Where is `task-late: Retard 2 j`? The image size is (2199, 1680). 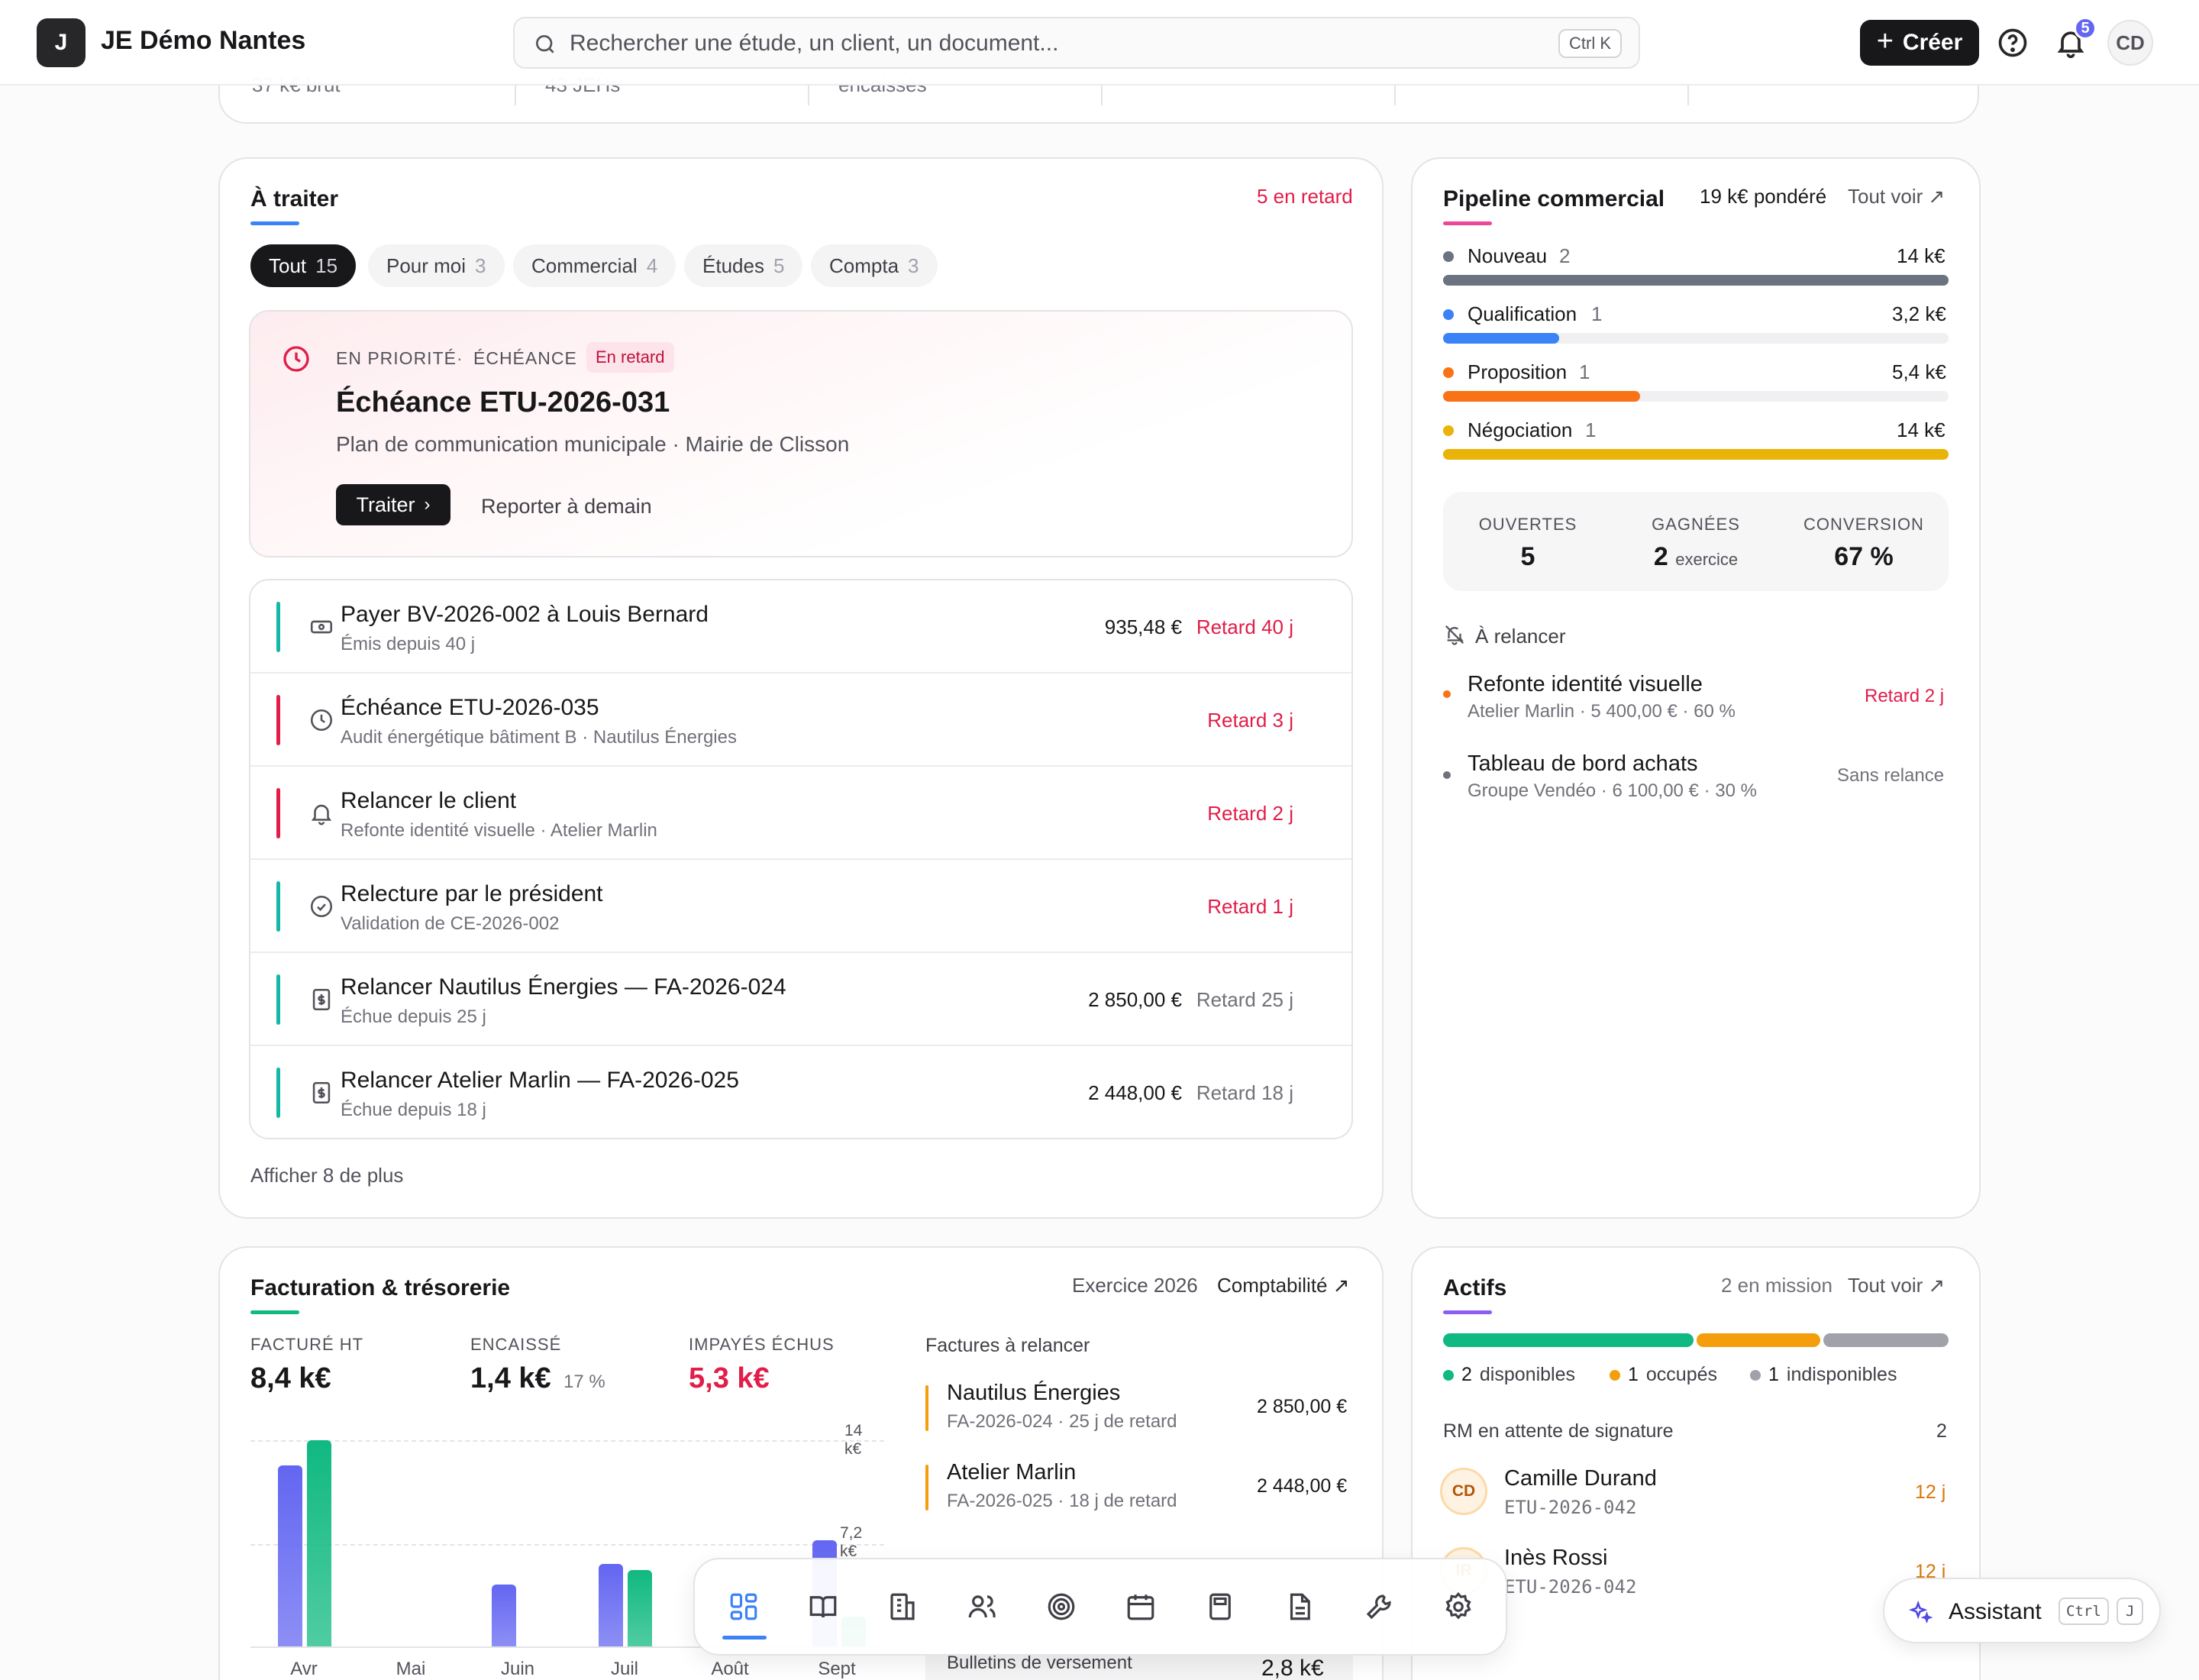 task-late: Retard 2 j is located at coordinates (1250, 813).